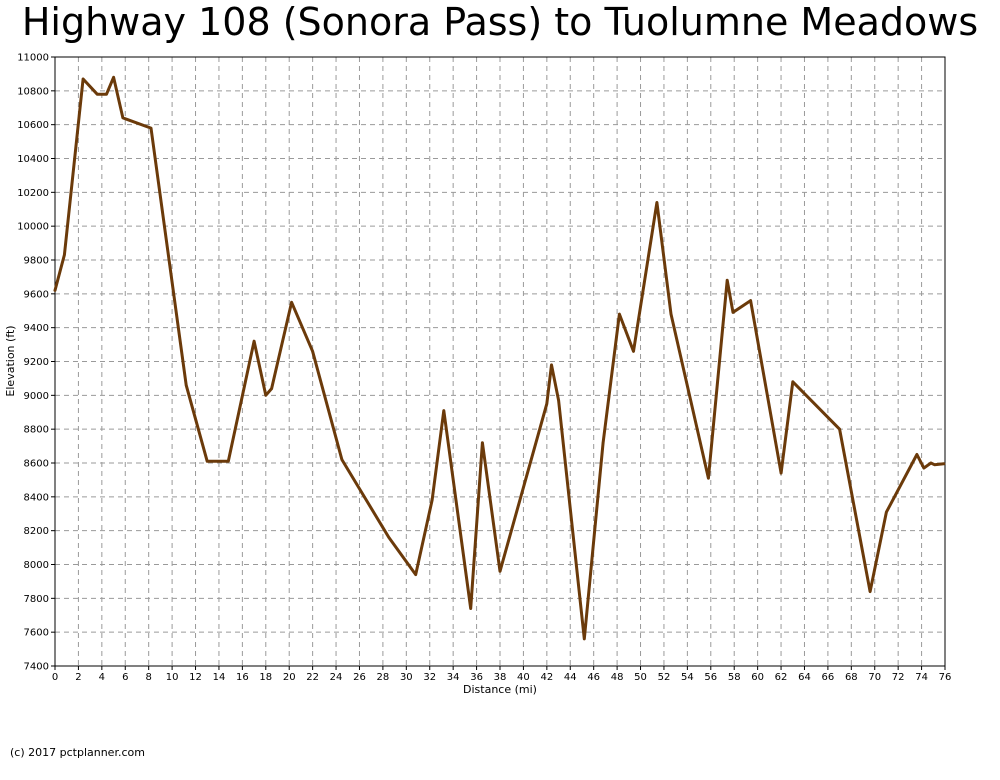 This screenshot has width=1000, height=780. I want to click on x-tick-label: 42, so click(546, 677).